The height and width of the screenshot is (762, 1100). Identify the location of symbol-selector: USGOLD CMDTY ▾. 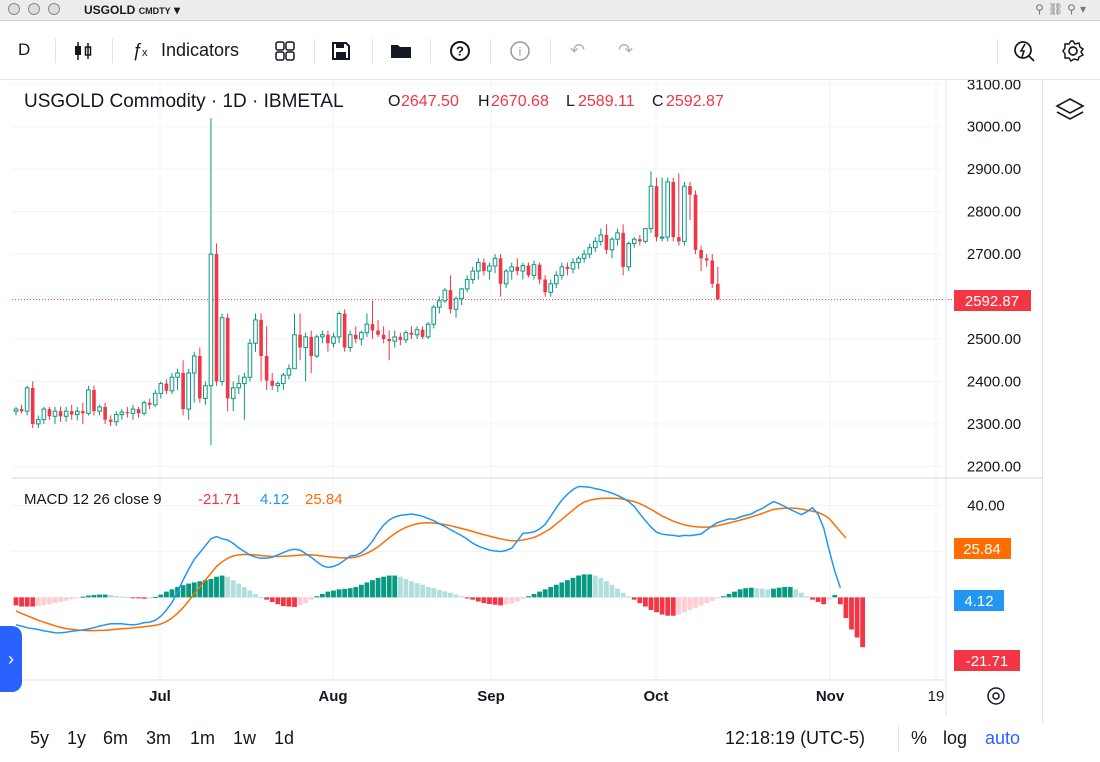
(132, 10).